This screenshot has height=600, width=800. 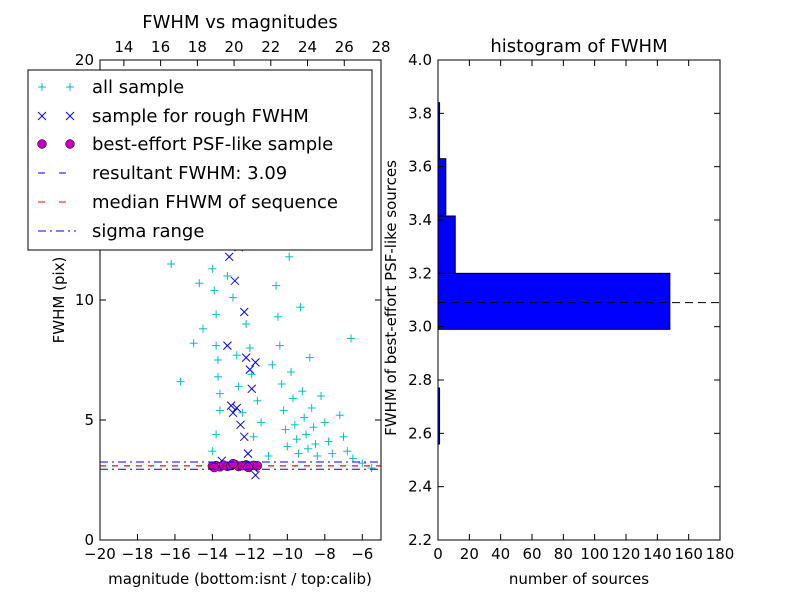 I want to click on hist-y-tick-label: 3.4, so click(x=420, y=220).